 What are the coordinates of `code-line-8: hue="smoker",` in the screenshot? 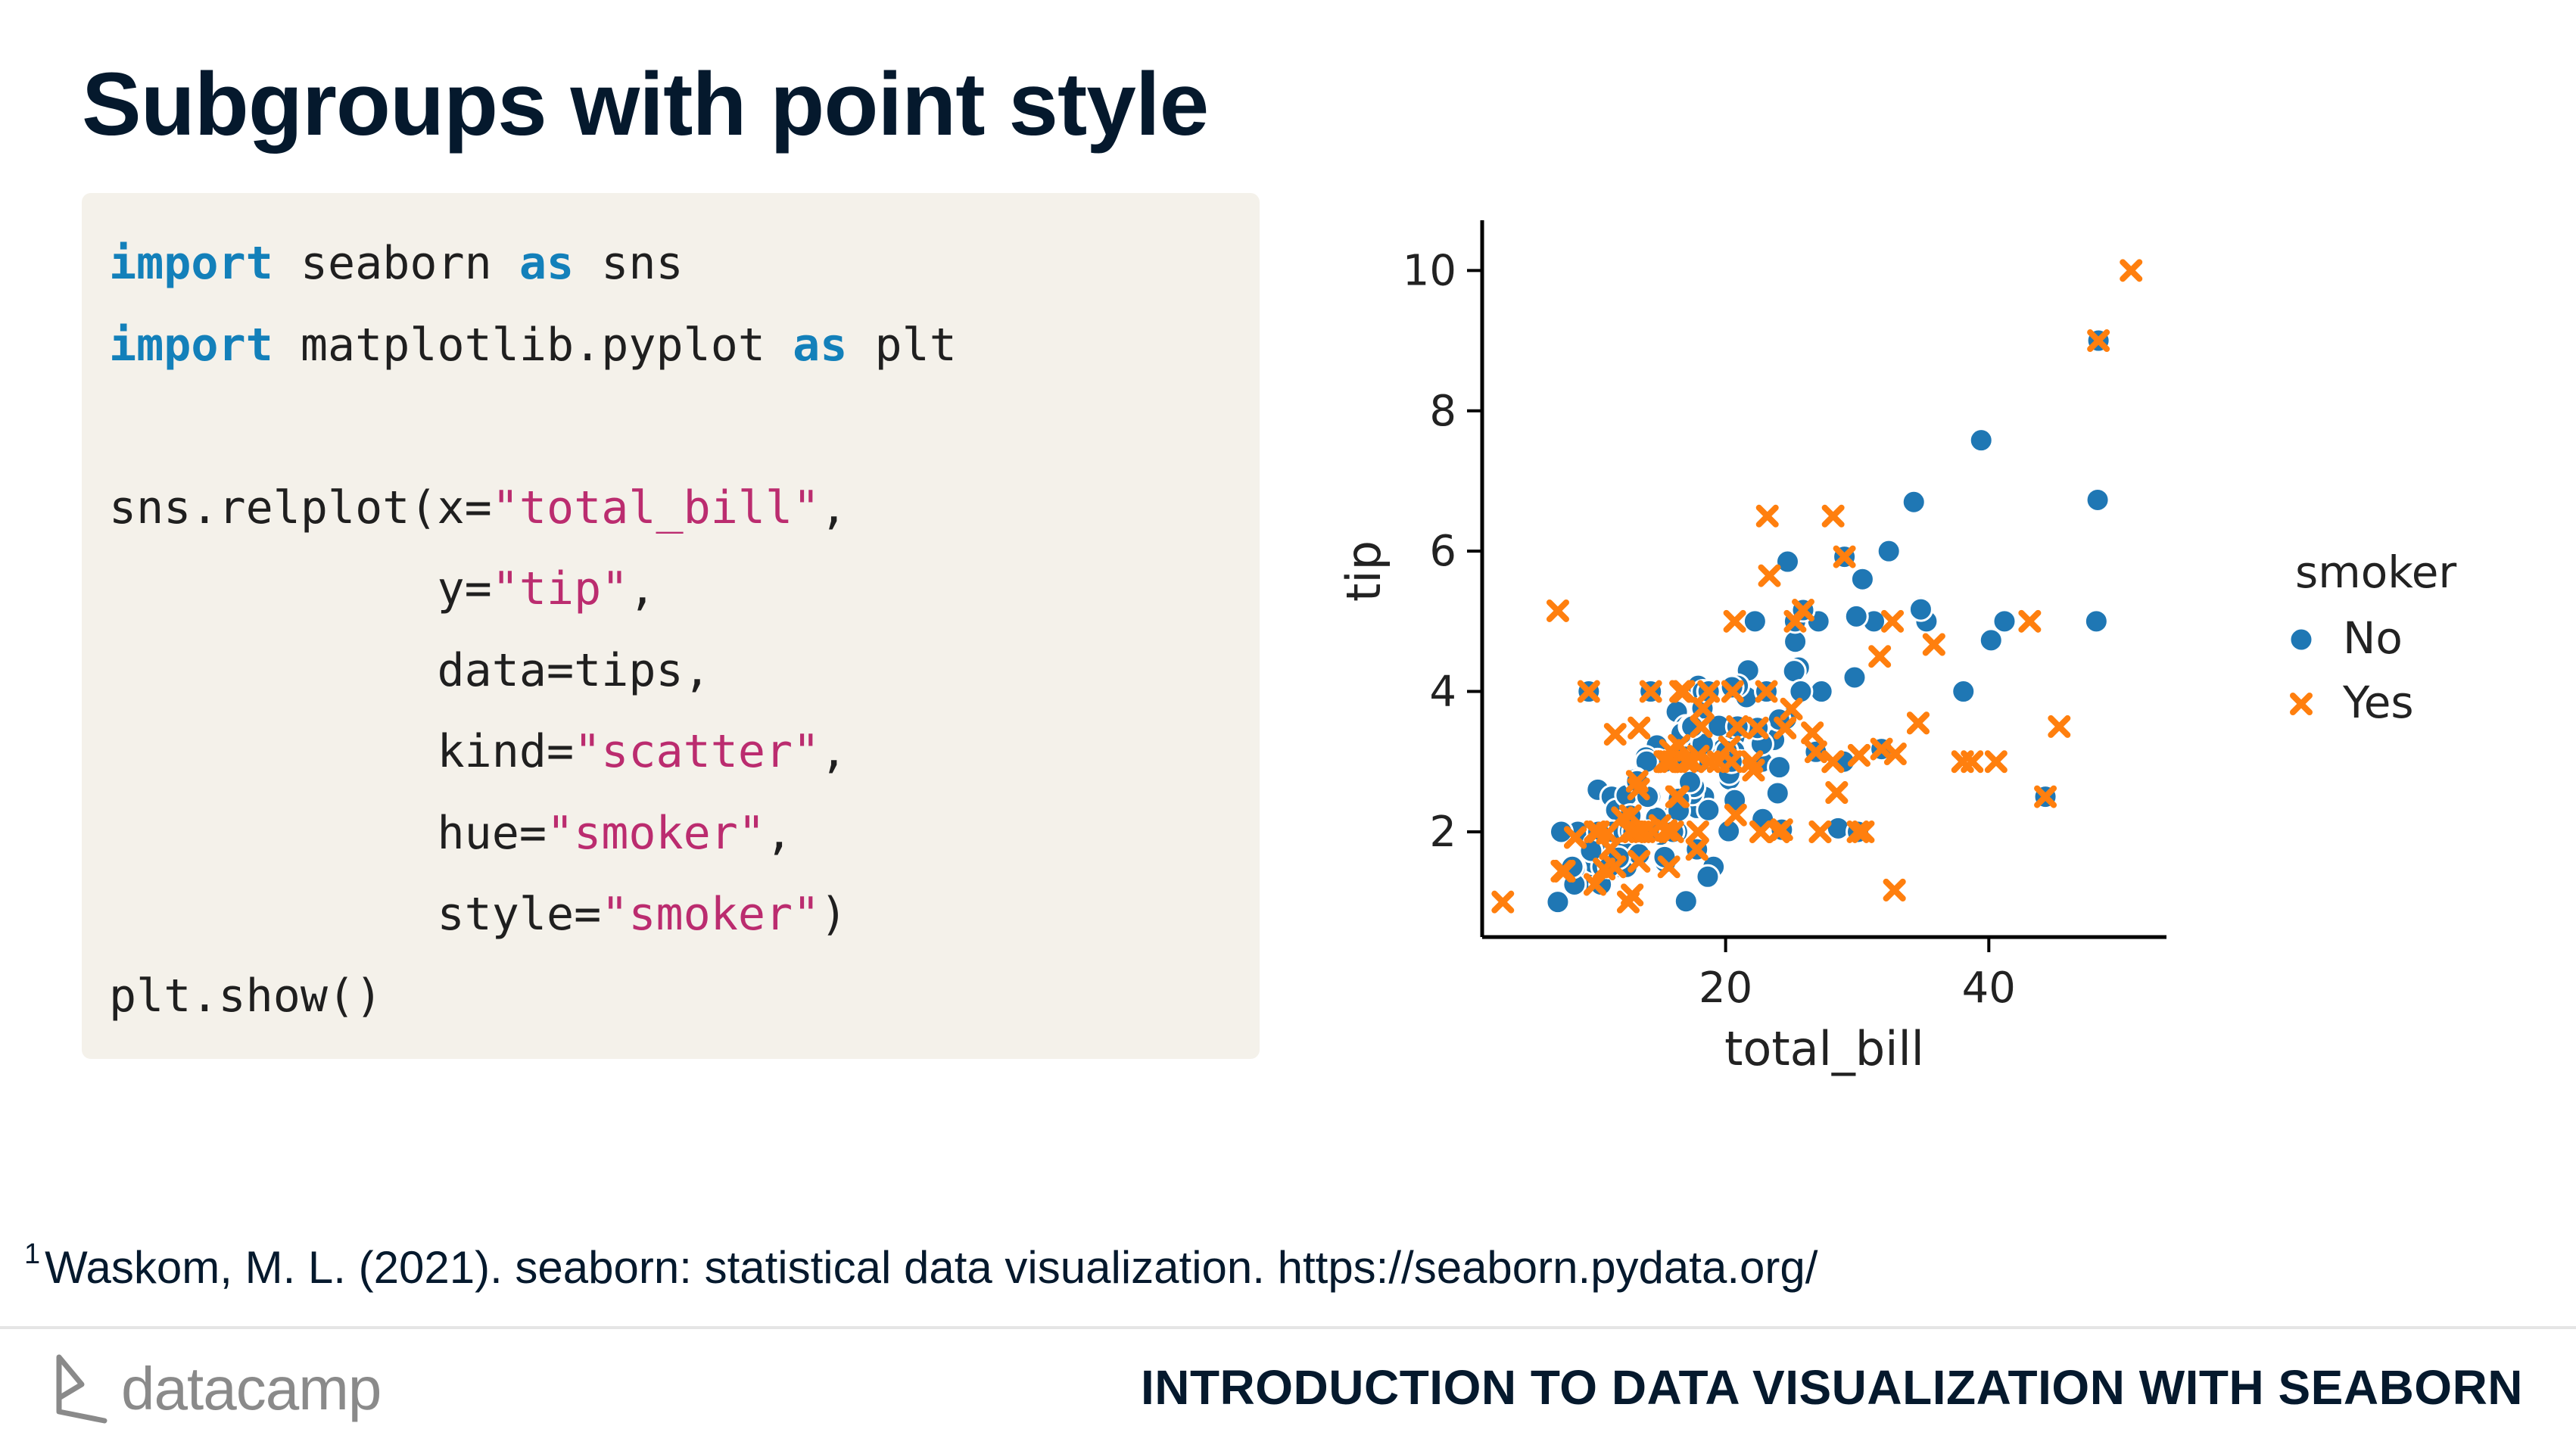 It's located at (451, 833).